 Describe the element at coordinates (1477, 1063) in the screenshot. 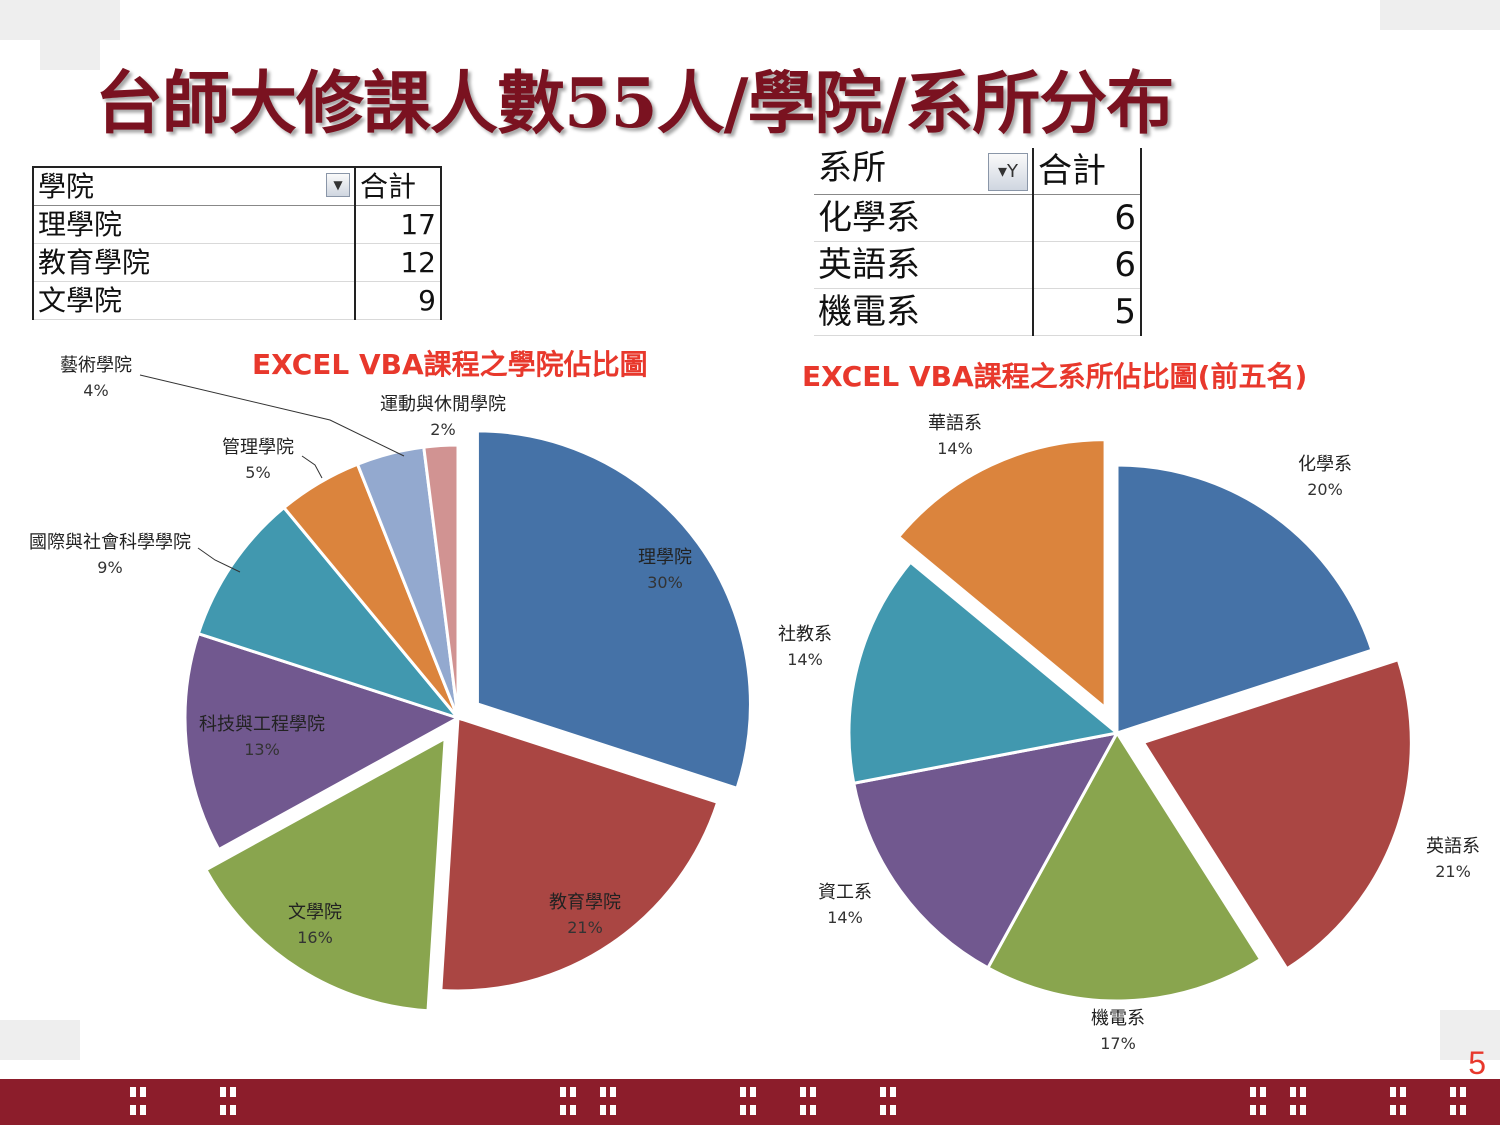

I see `slide-number: 5` at that location.